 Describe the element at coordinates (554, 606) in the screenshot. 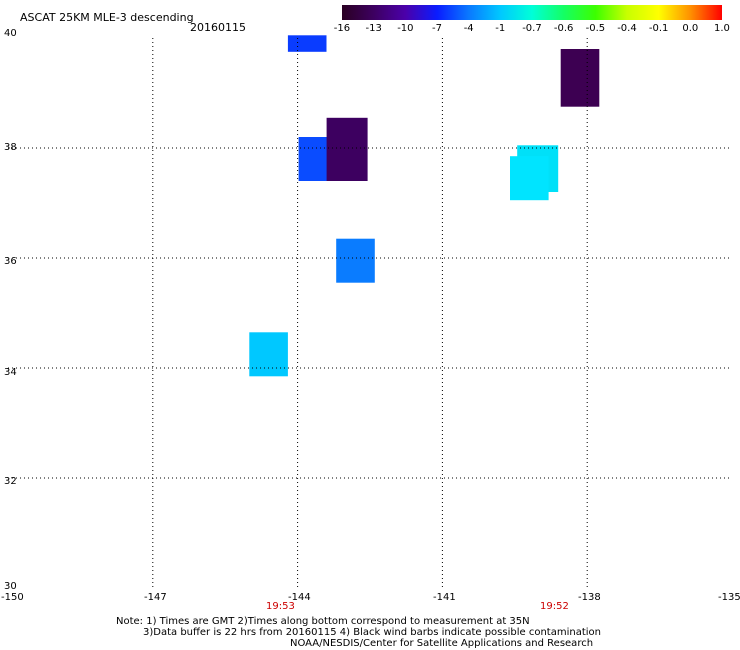

I see `pass-time-1952: 19:52` at that location.